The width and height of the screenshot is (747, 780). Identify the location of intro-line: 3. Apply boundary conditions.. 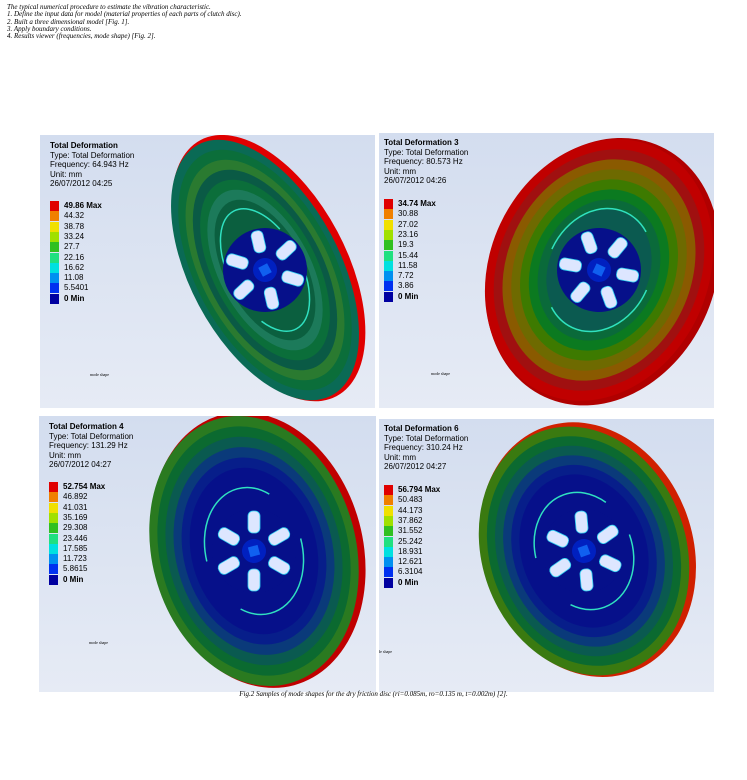
(49, 28).